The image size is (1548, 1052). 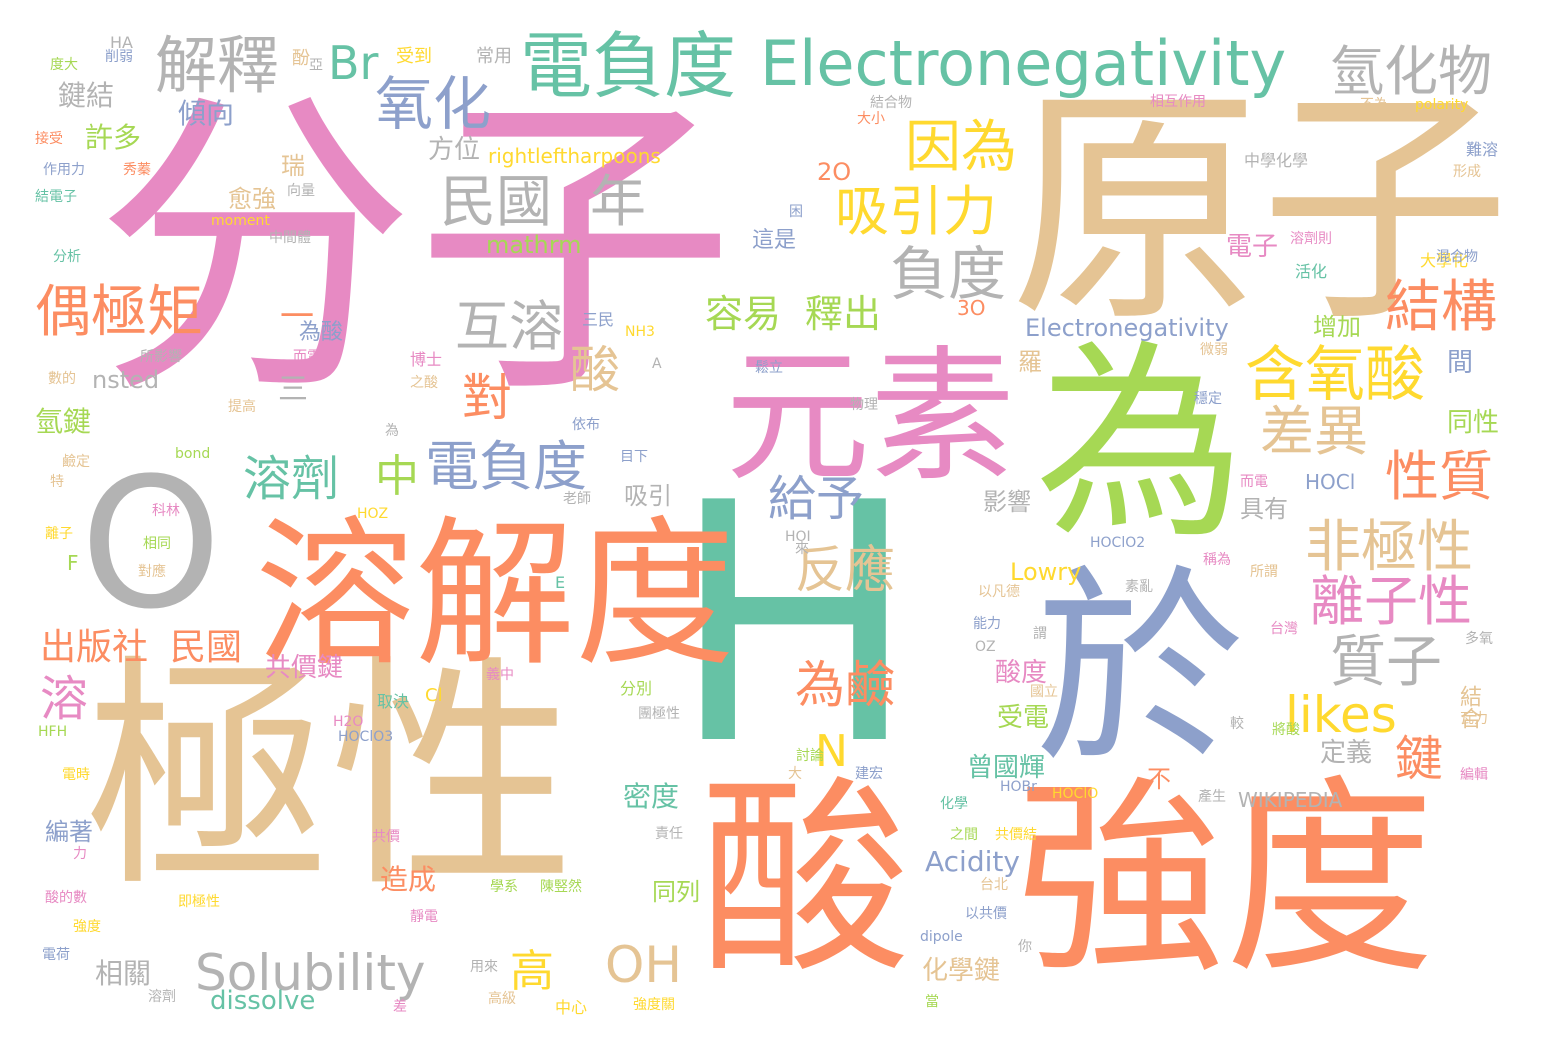 What do you see at coordinates (408, 879) in the screenshot?
I see `cloud-word: 造成` at bounding box center [408, 879].